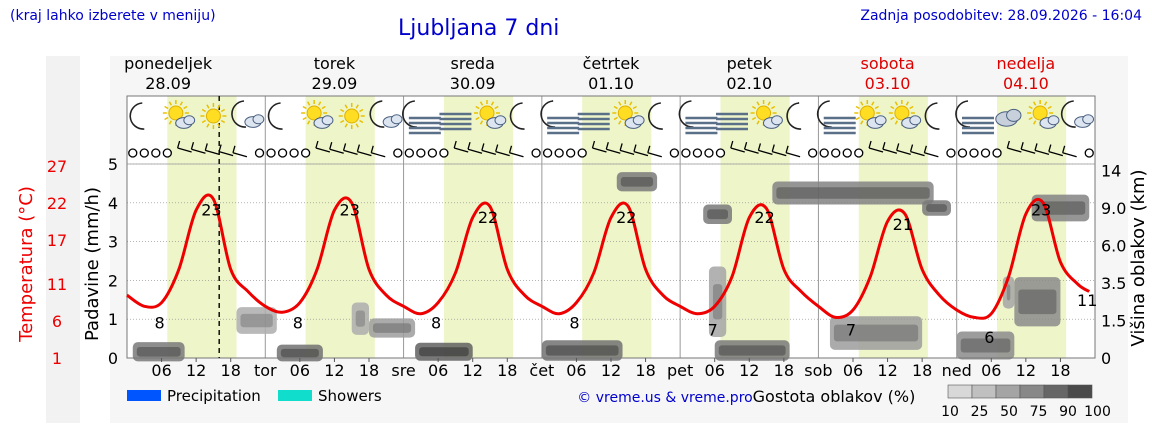  What do you see at coordinates (473, 83) in the screenshot?
I see `day-date: 30.09` at bounding box center [473, 83].